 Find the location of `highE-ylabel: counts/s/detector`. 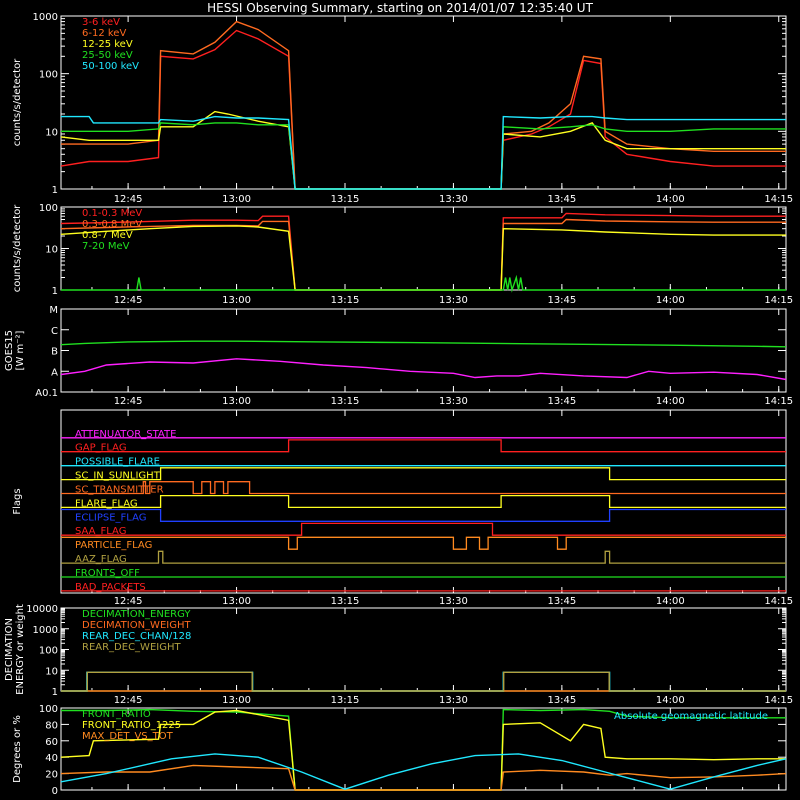

highE-ylabel: counts/s/detector is located at coordinates (17, 248).